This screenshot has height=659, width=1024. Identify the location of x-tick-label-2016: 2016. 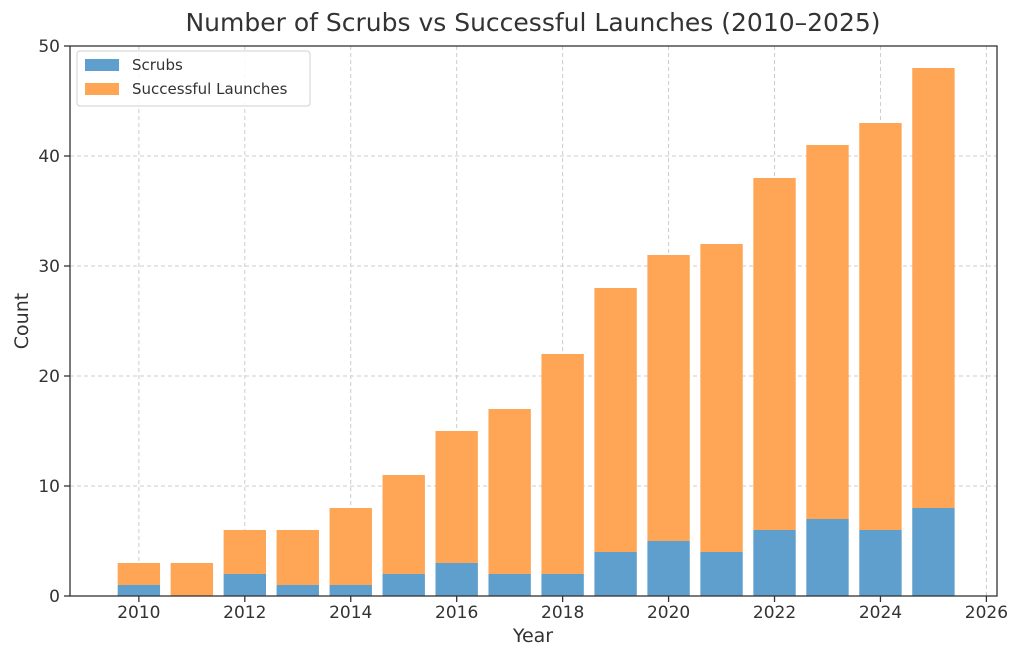
(456, 613).